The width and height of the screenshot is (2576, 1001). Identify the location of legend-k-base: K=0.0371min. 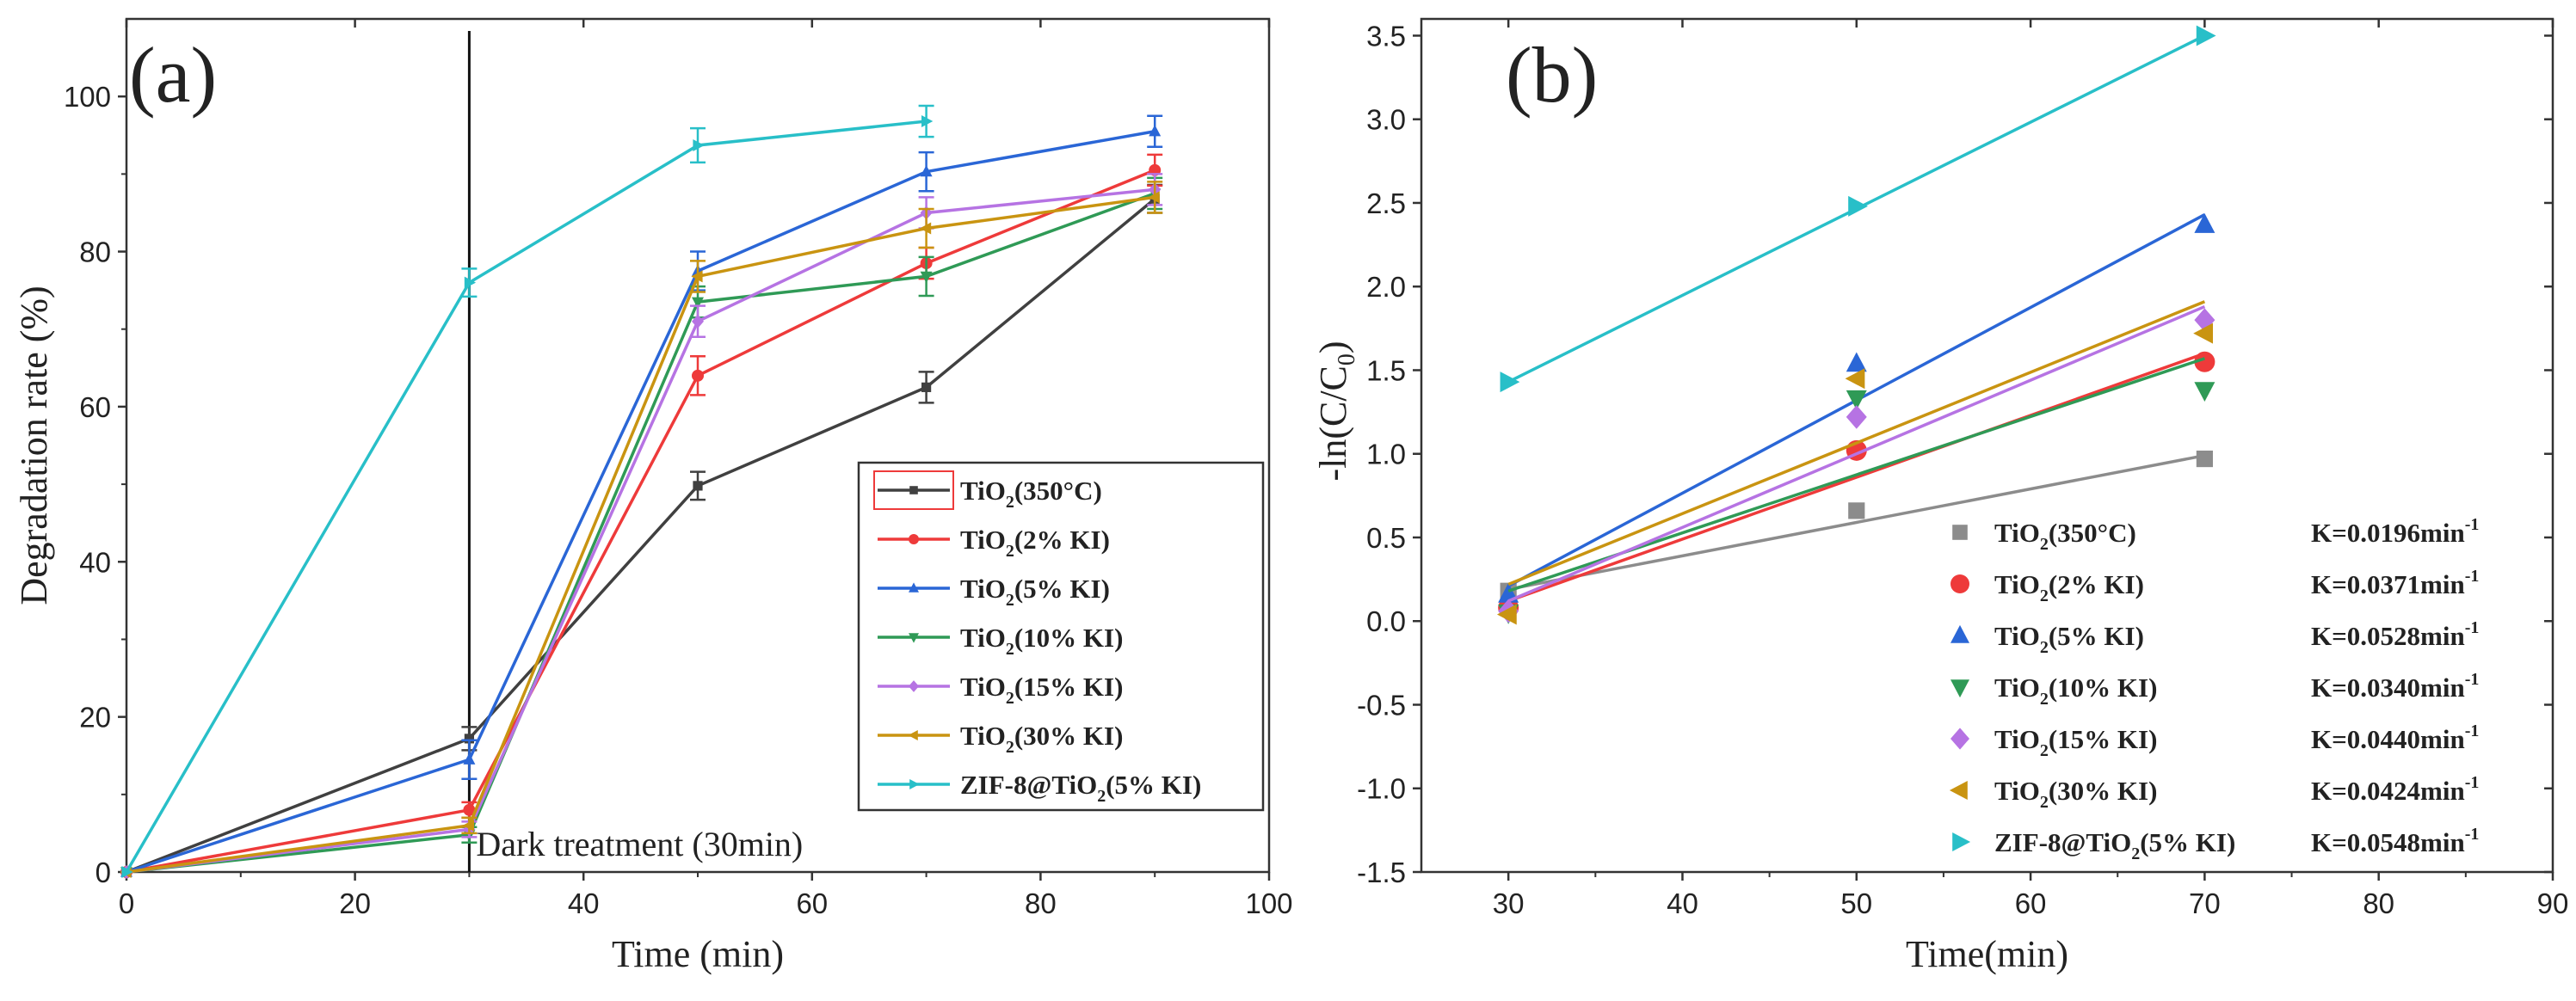
(2388, 584).